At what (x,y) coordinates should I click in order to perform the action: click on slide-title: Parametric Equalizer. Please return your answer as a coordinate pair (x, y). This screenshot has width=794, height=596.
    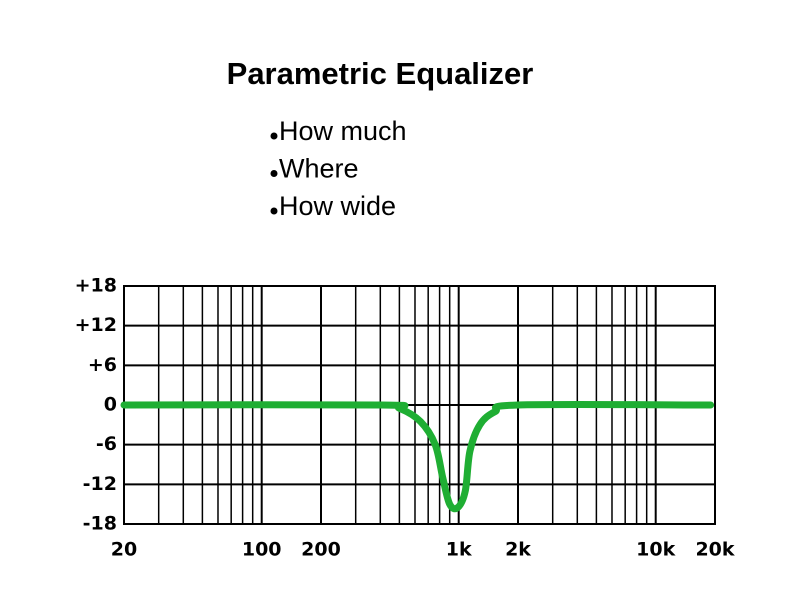
    Looking at the image, I should click on (380, 73).